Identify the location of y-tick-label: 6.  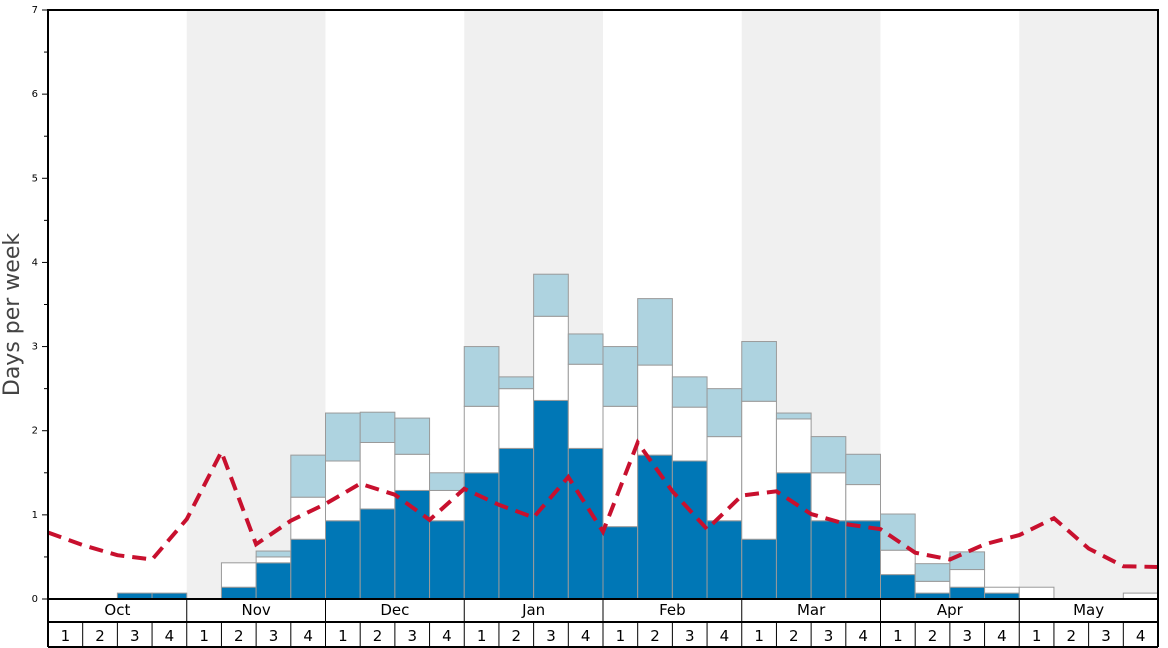
(35, 94).